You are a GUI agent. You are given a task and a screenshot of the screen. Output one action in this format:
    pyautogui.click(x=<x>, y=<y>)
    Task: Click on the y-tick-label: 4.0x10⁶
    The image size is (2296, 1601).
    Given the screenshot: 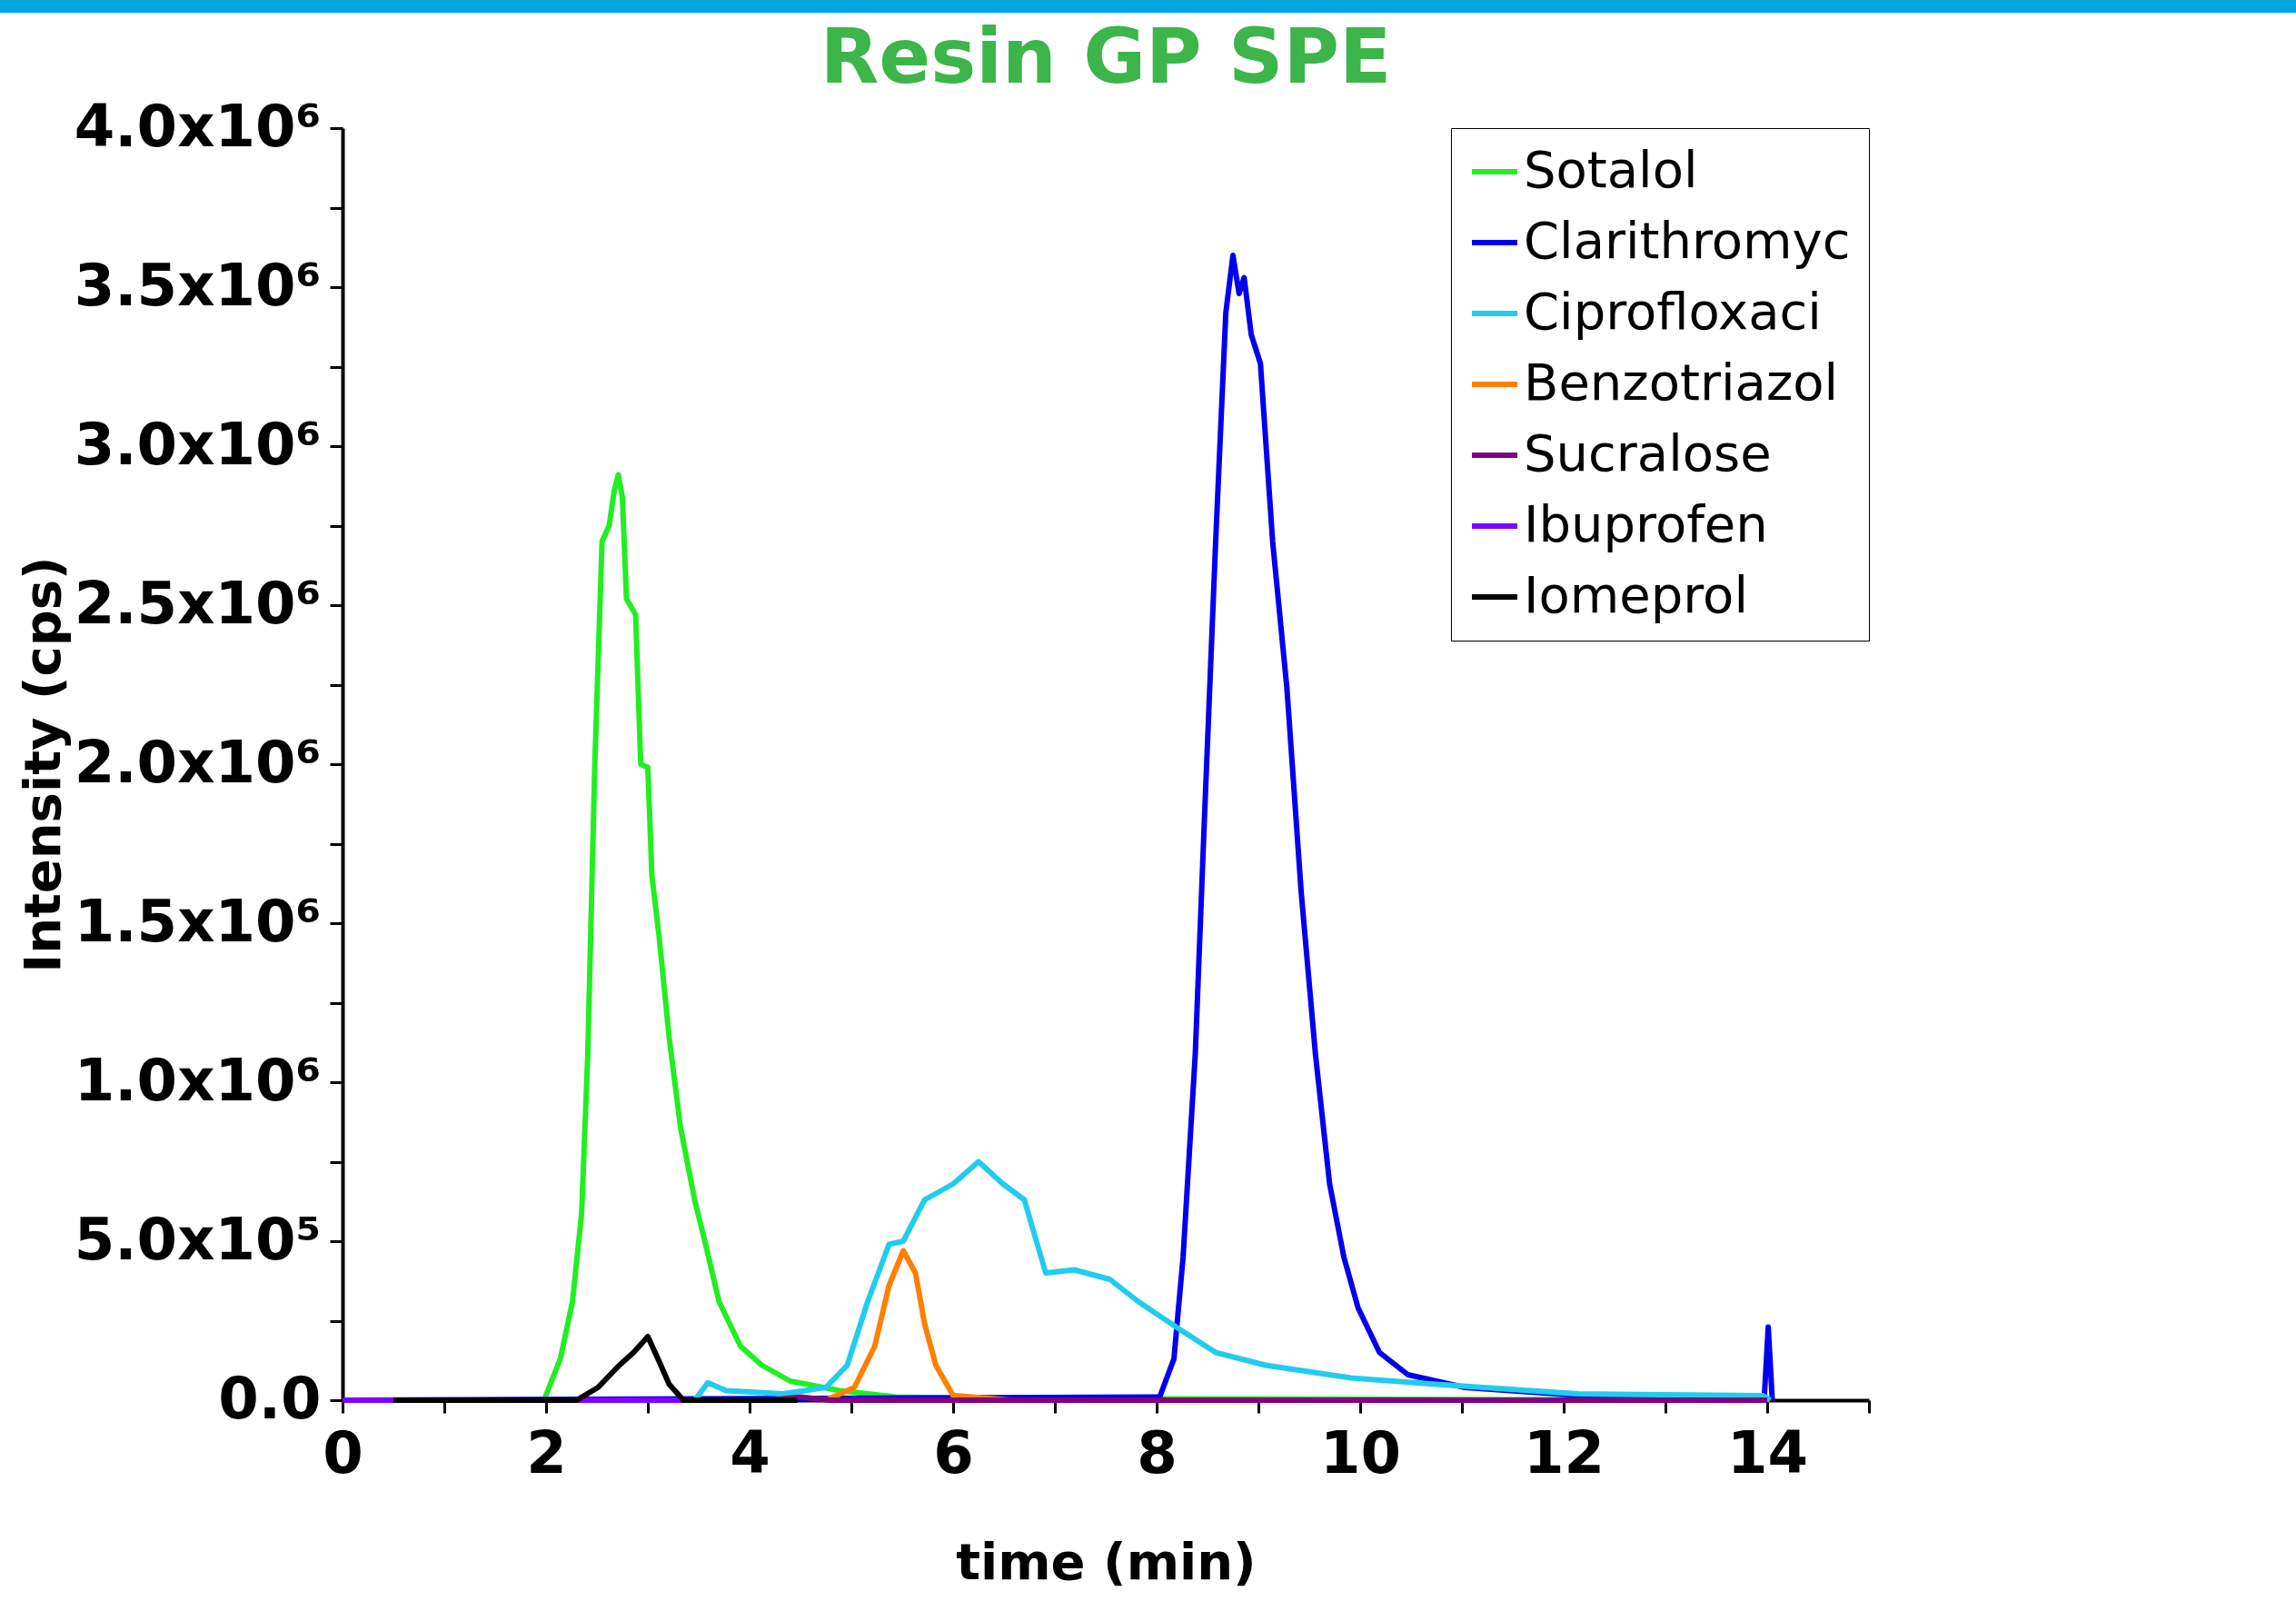 What is the action you would take?
    pyautogui.click(x=198, y=126)
    